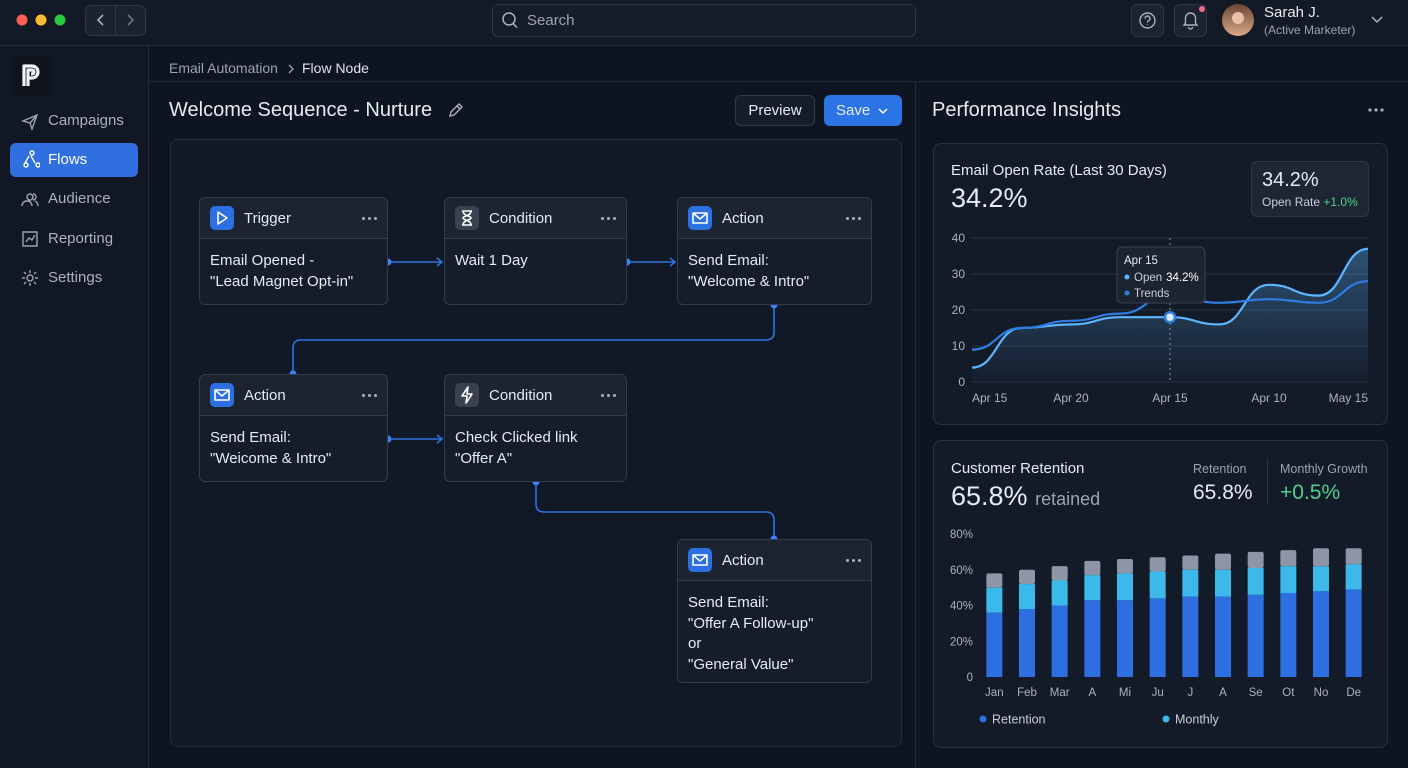 The height and width of the screenshot is (768, 1408). What do you see at coordinates (60, 20) in the screenshot?
I see `zoom-dot` at bounding box center [60, 20].